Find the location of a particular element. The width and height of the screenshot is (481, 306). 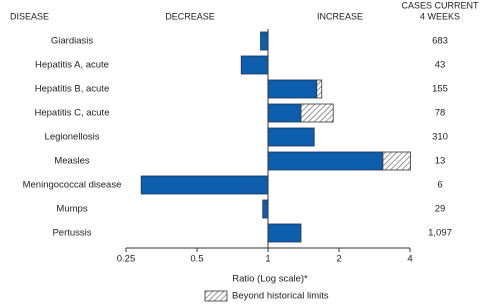

y-tick-label: Meningococcal disease is located at coordinates (72, 185).